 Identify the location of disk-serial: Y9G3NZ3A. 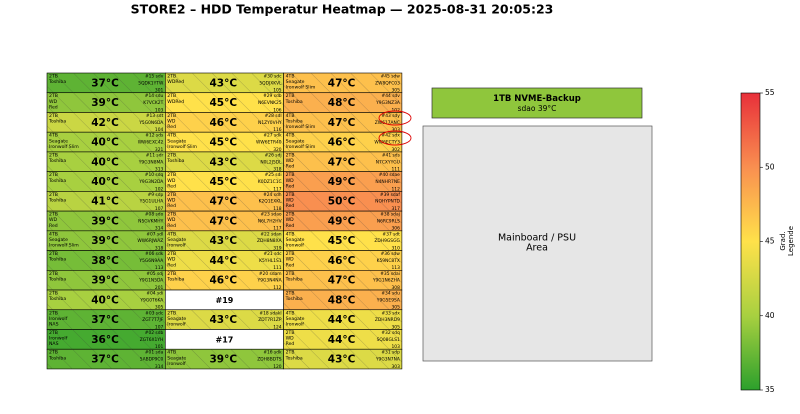
(387, 103).